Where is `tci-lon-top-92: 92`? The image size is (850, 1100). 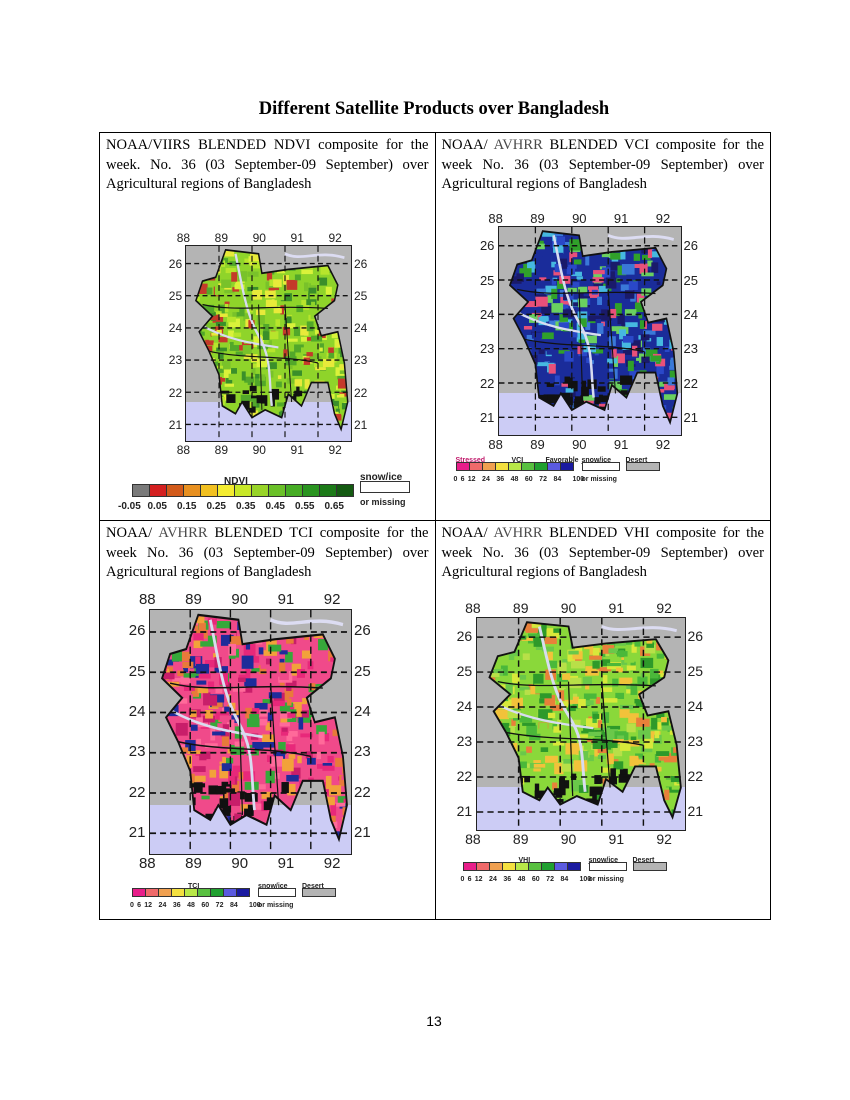 tci-lon-top-92: 92 is located at coordinates (332, 599).